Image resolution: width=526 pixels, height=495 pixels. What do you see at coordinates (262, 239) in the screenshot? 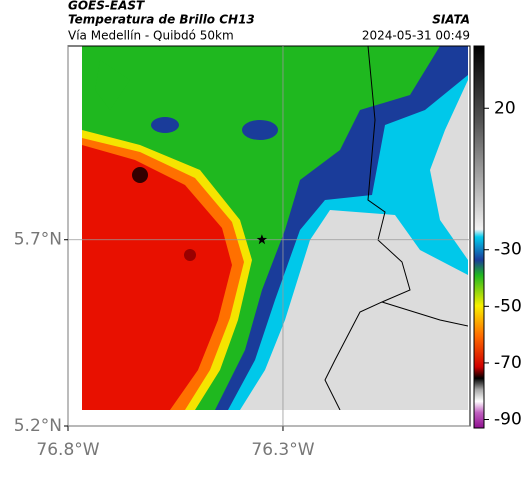
I see `station-marker` at bounding box center [262, 239].